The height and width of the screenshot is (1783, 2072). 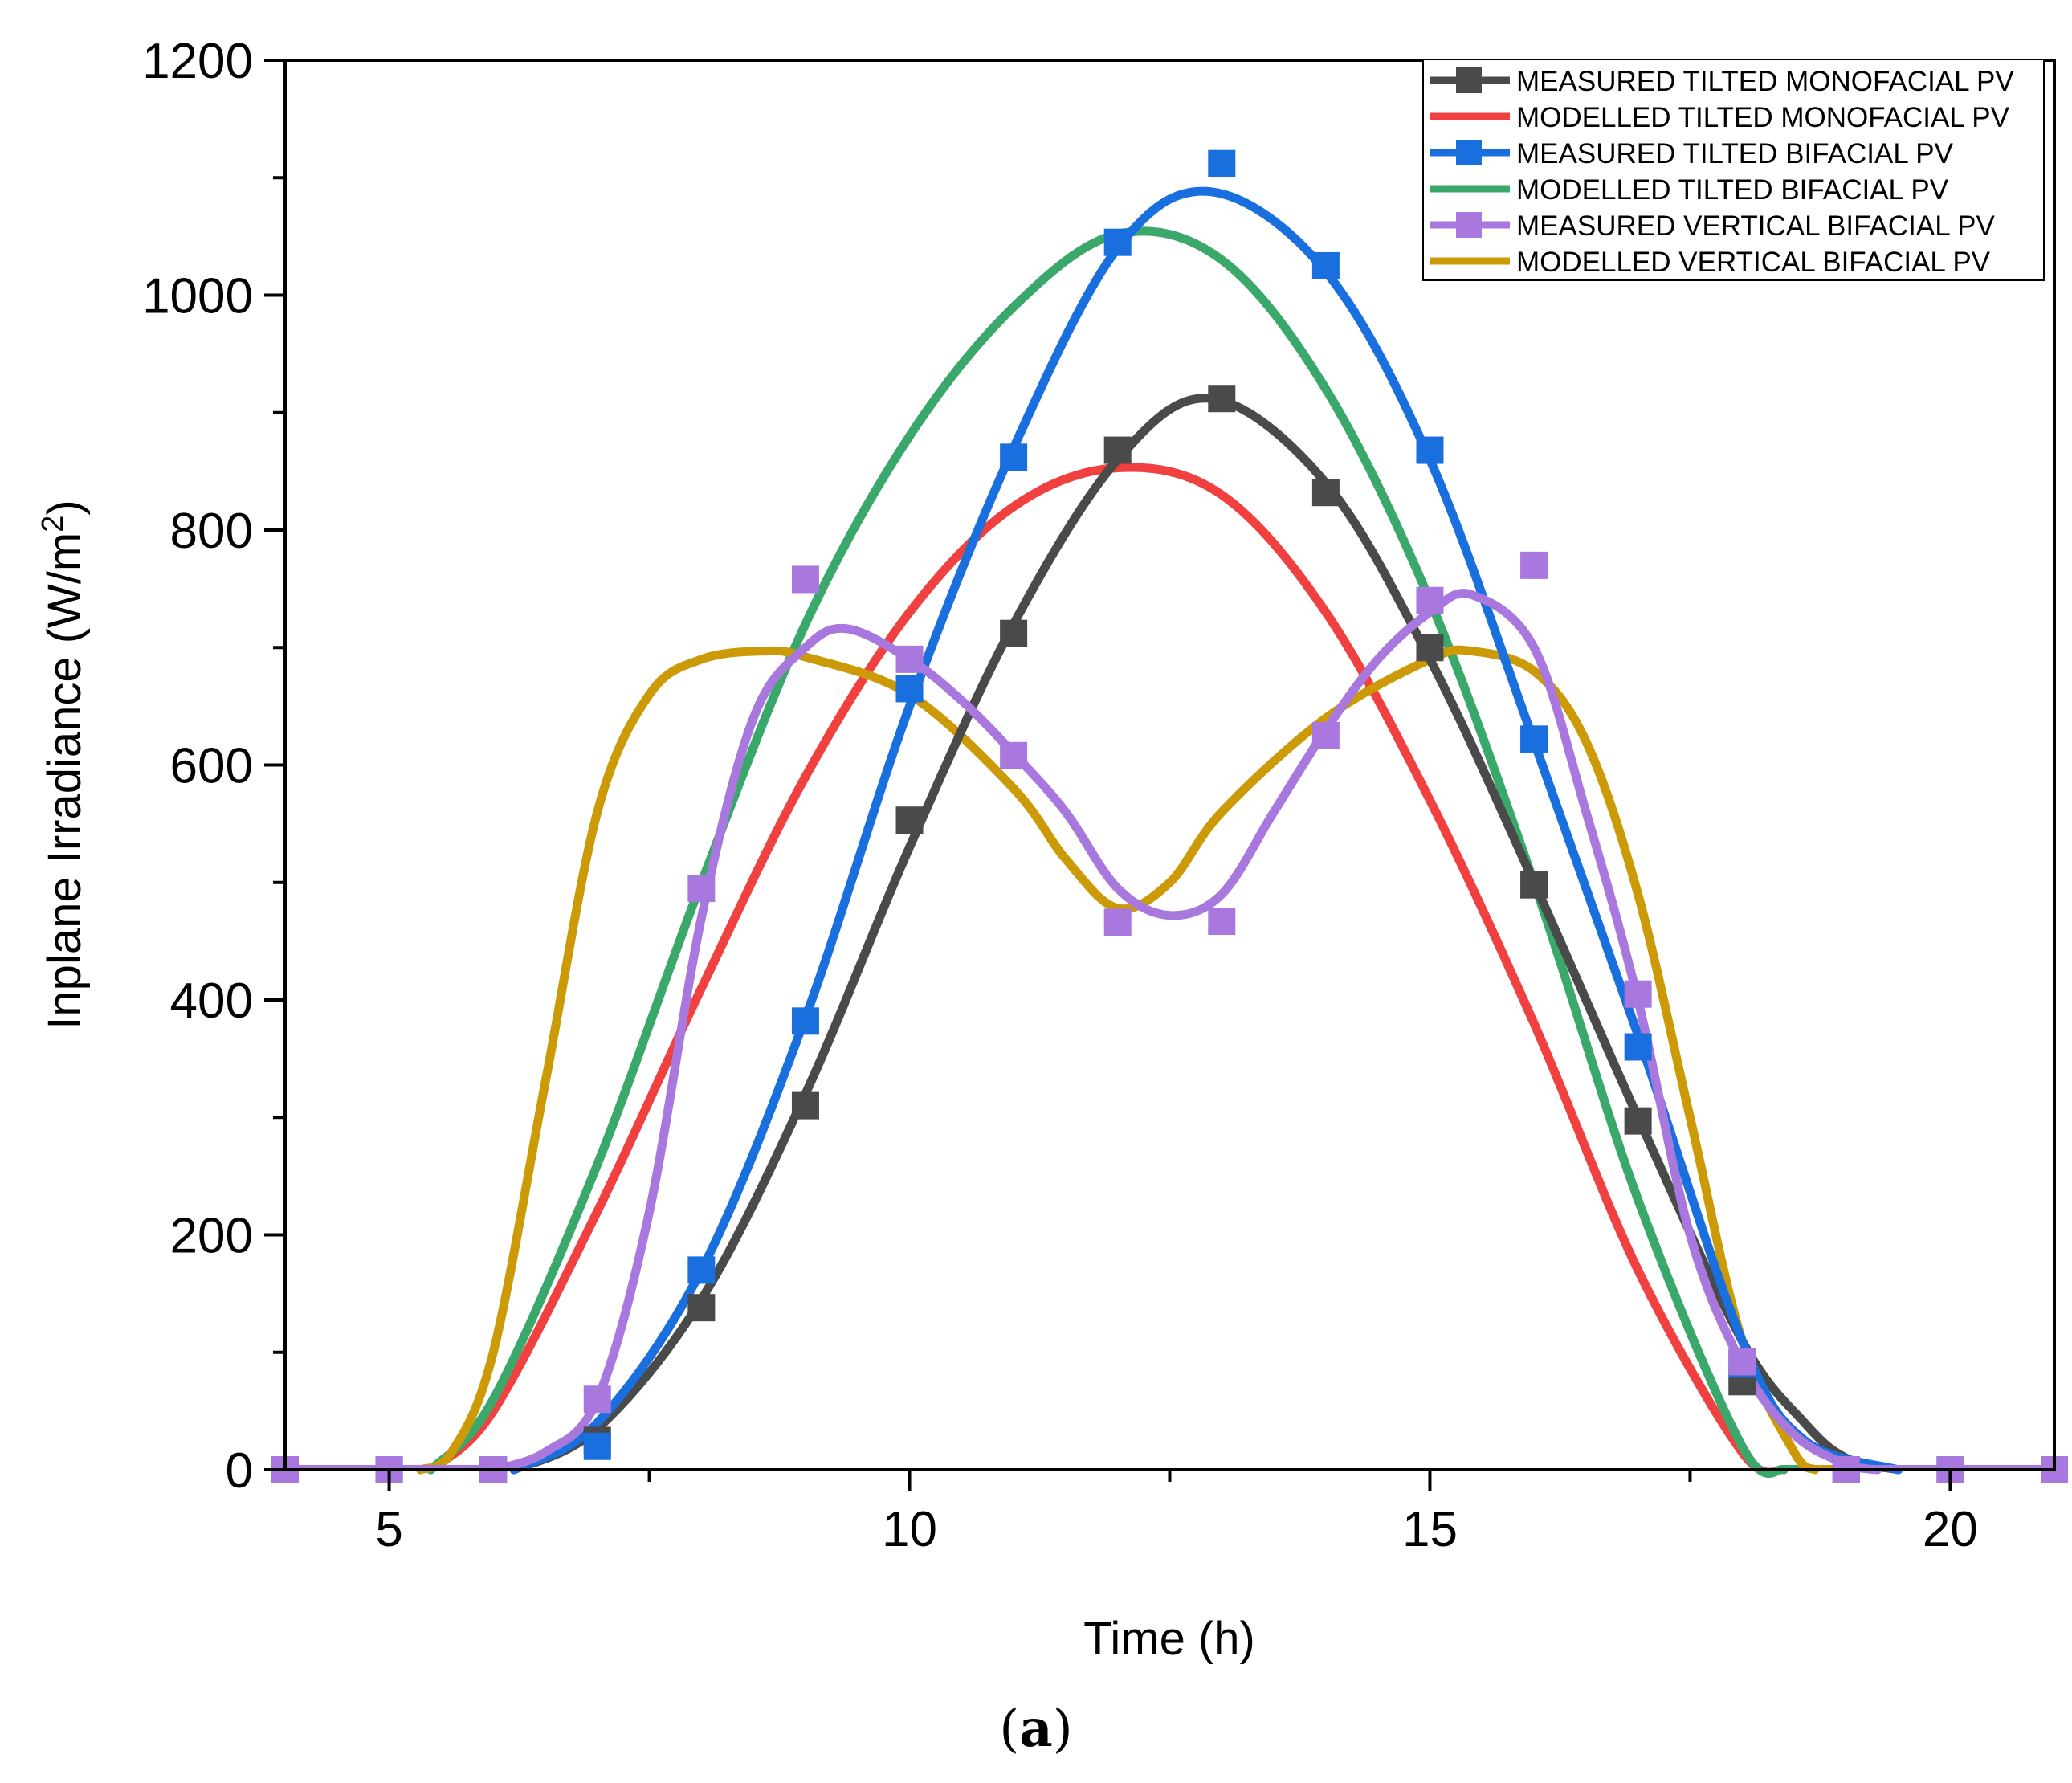 What do you see at coordinates (65, 507) in the screenshot?
I see `y-axis-label-close: )` at bounding box center [65, 507].